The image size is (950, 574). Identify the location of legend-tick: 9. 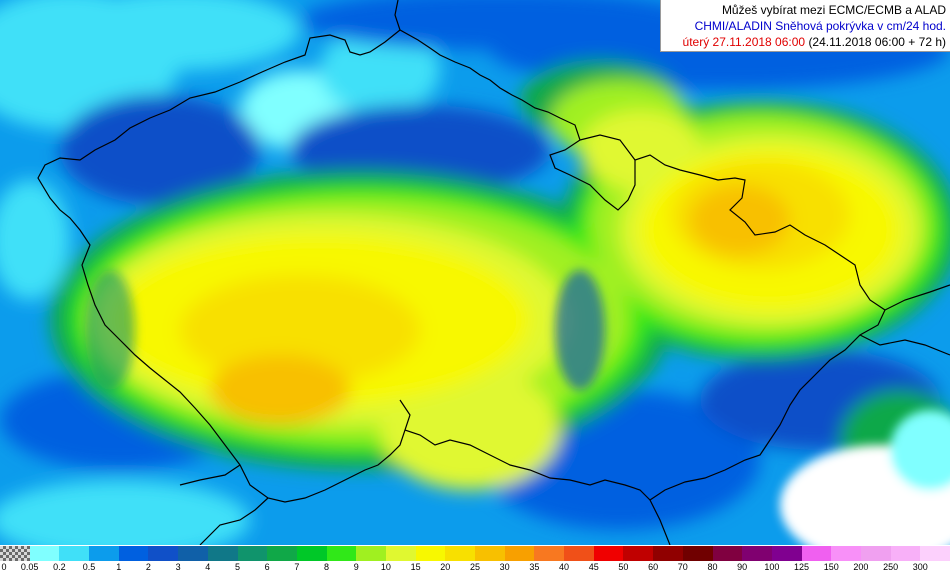
(356, 567).